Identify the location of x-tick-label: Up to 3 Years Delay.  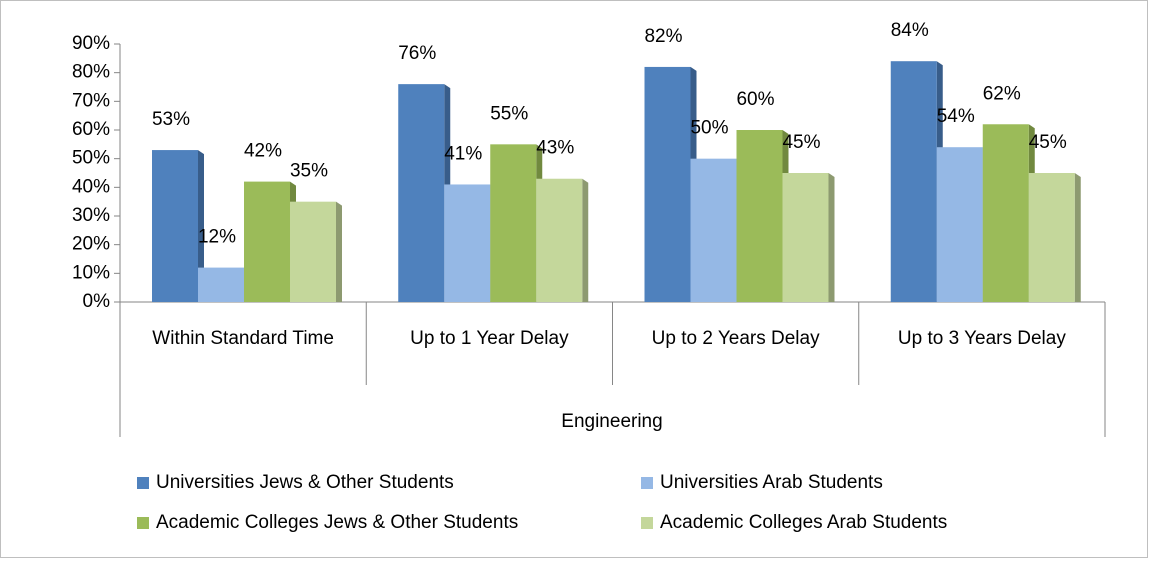
(981, 338).